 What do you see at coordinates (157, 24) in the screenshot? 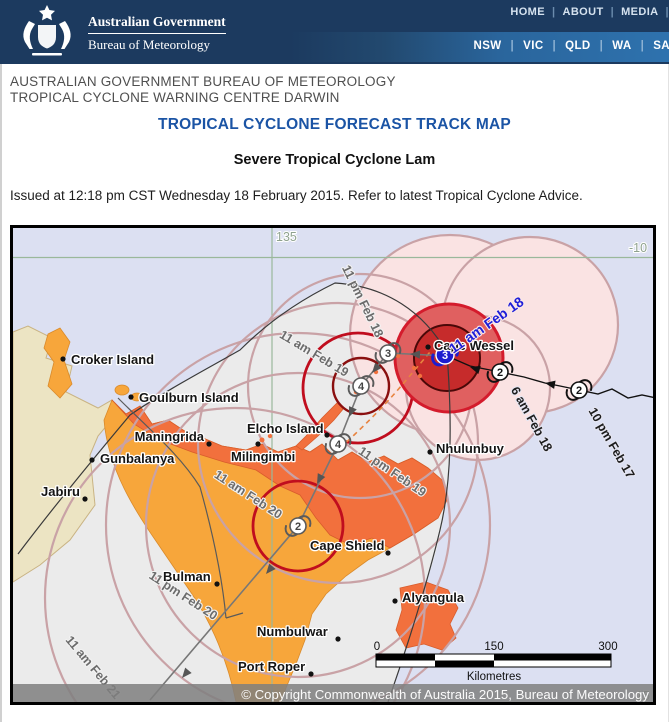
I see `government-title: Australian Government` at bounding box center [157, 24].